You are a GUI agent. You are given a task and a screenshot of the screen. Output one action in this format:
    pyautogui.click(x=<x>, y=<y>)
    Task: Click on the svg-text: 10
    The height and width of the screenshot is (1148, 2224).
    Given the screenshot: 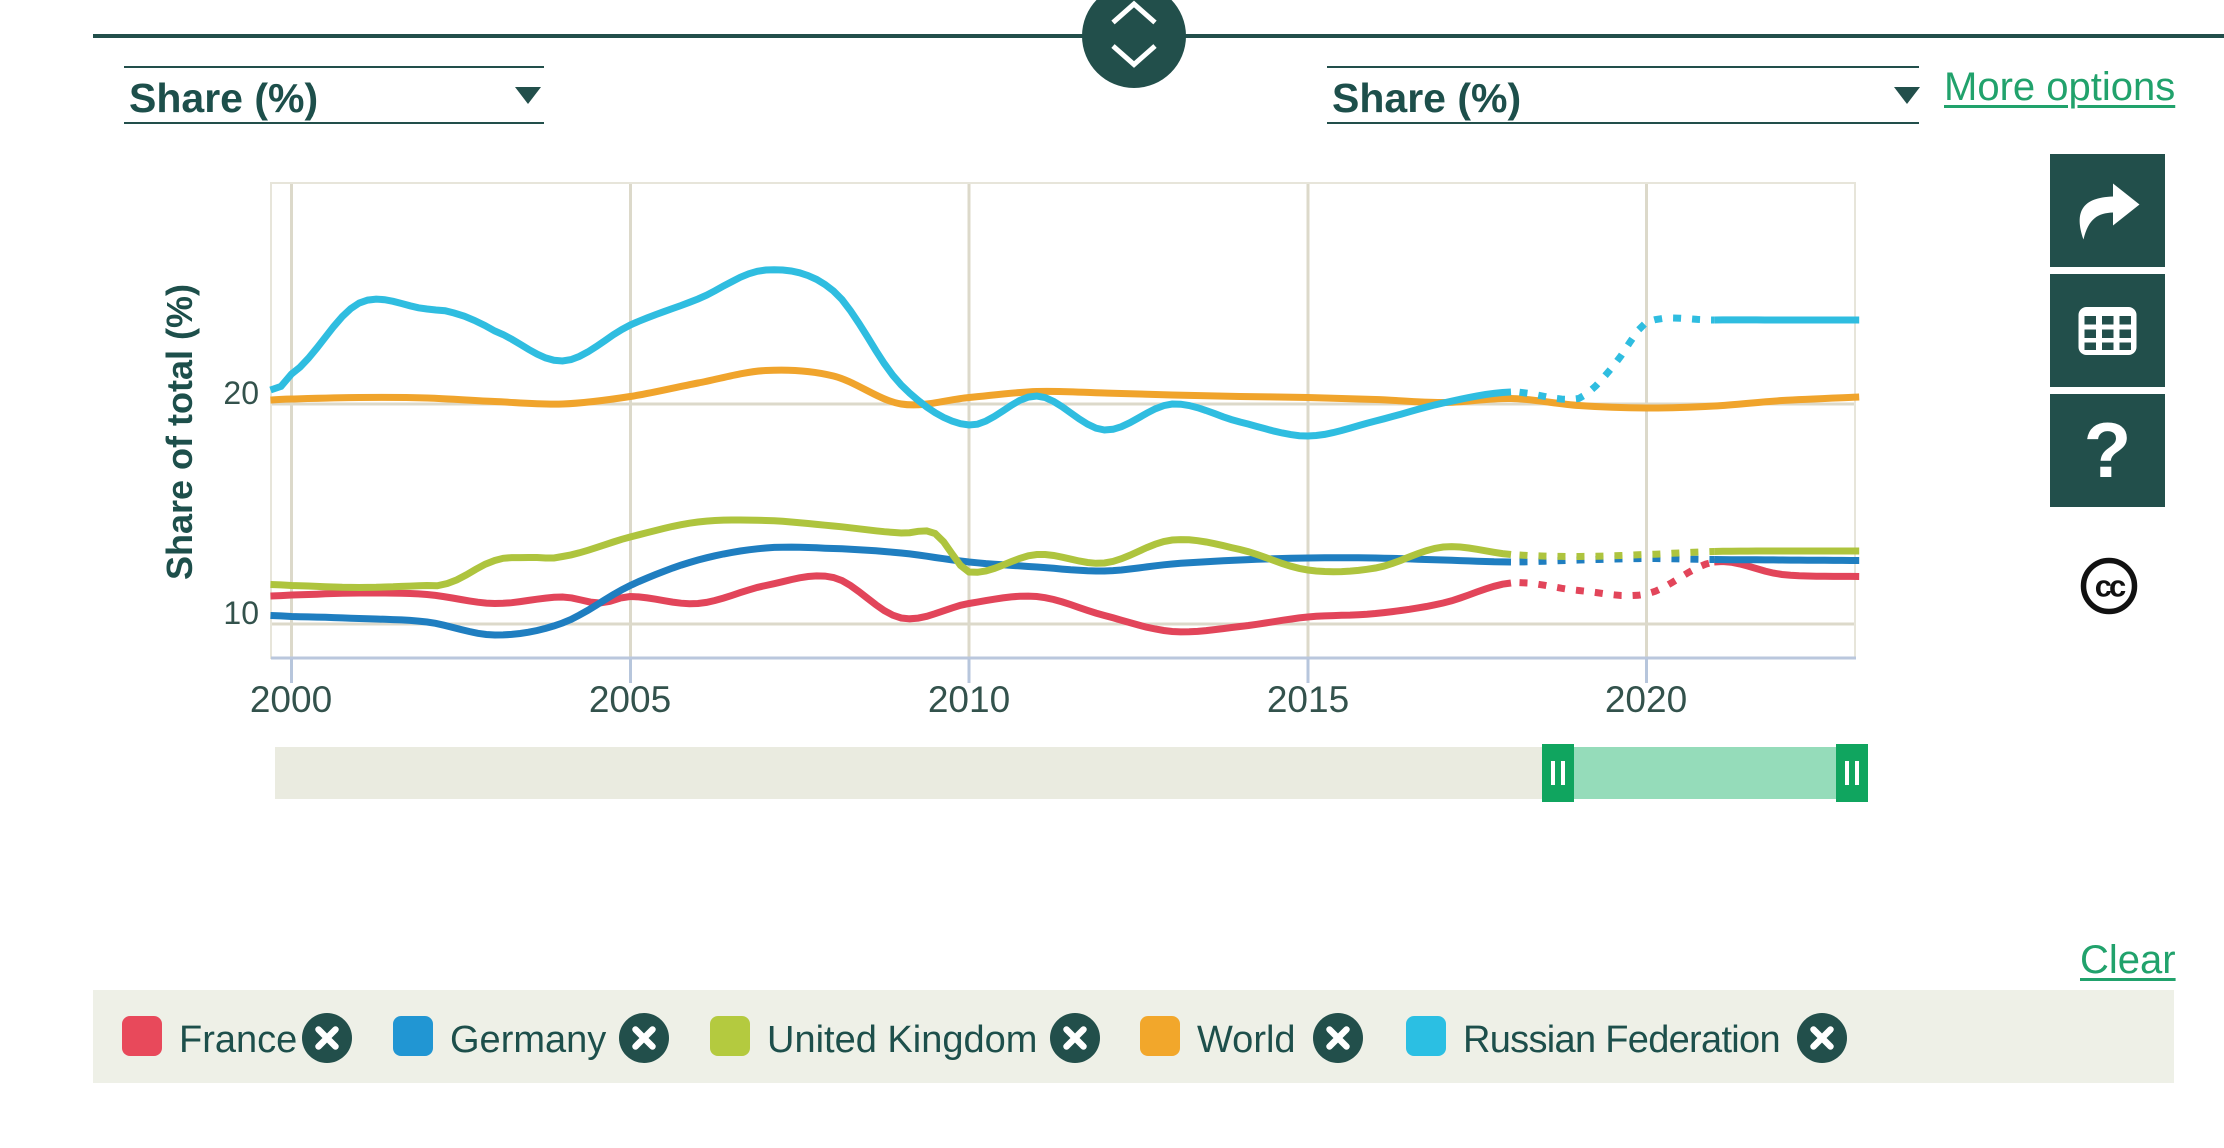 What is the action you would take?
    pyautogui.click(x=241, y=613)
    